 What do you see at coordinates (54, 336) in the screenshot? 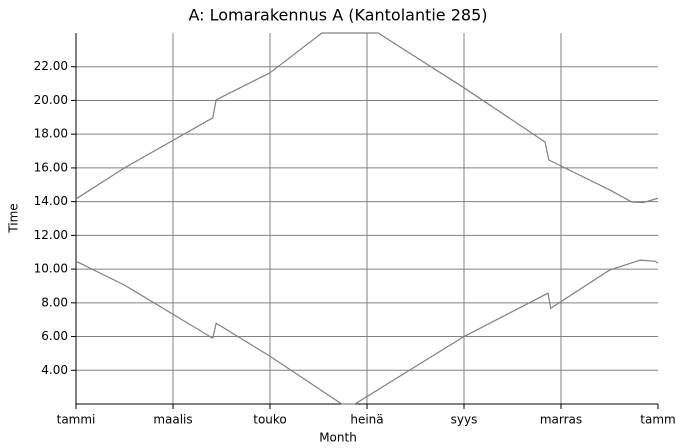
I see `y-tick-label: 6.00` at bounding box center [54, 336].